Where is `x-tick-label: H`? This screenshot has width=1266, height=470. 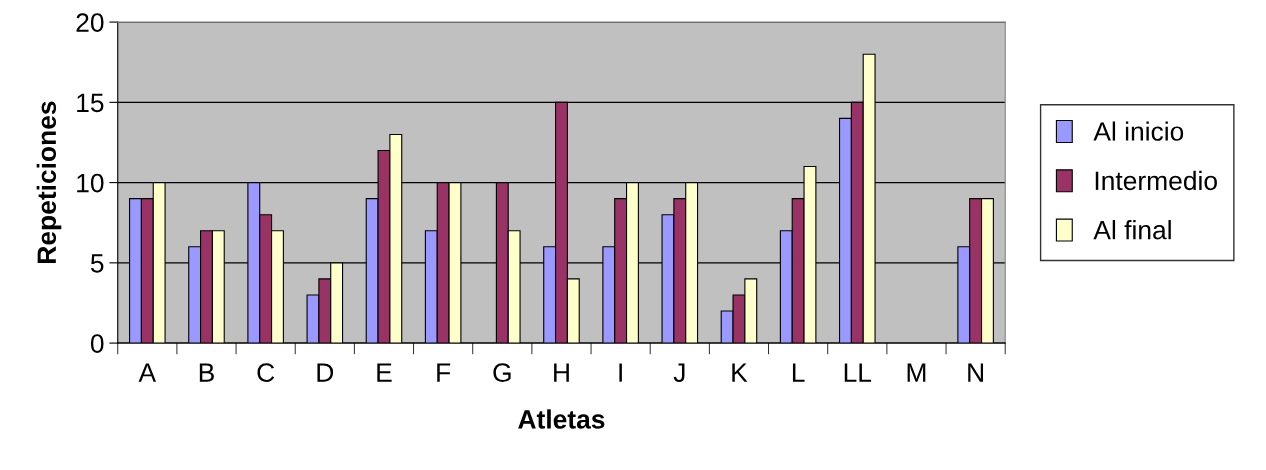 x-tick-label: H is located at coordinates (561, 372).